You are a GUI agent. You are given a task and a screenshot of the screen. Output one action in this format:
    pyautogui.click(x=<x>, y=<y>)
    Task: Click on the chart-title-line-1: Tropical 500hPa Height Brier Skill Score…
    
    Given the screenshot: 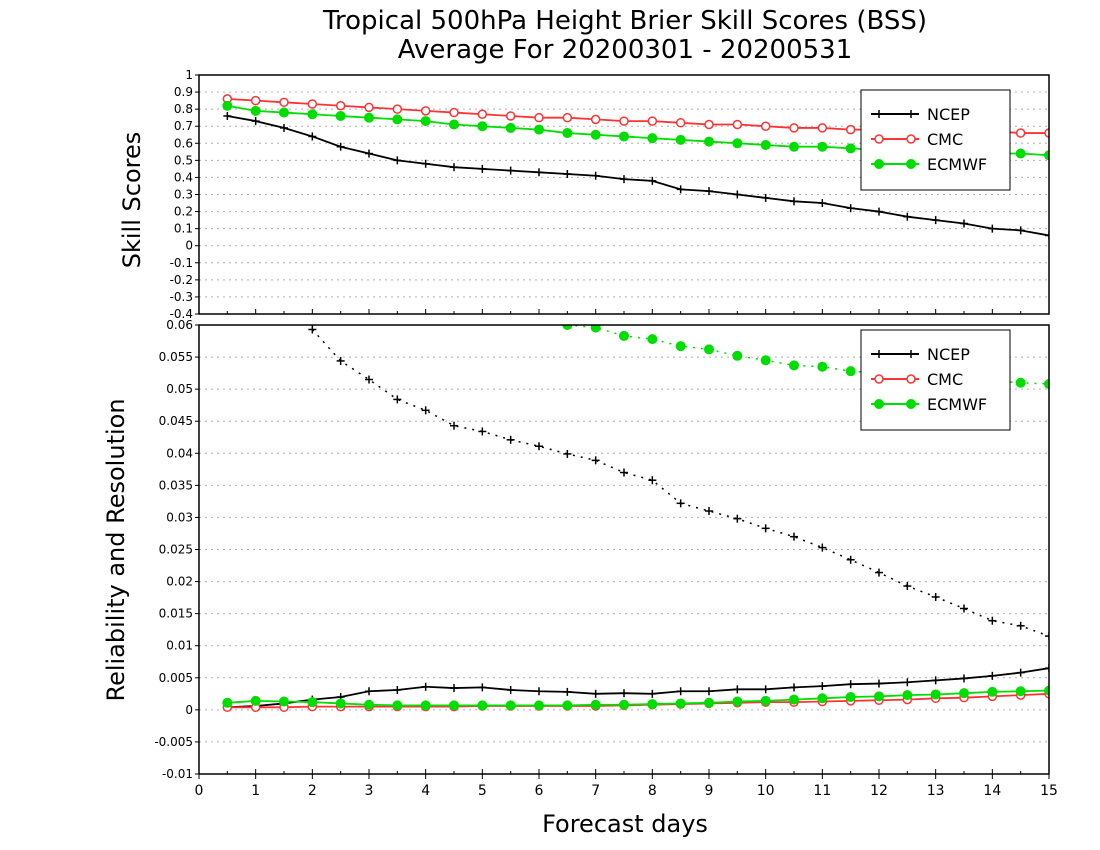 What is the action you would take?
    pyautogui.click(x=624, y=21)
    